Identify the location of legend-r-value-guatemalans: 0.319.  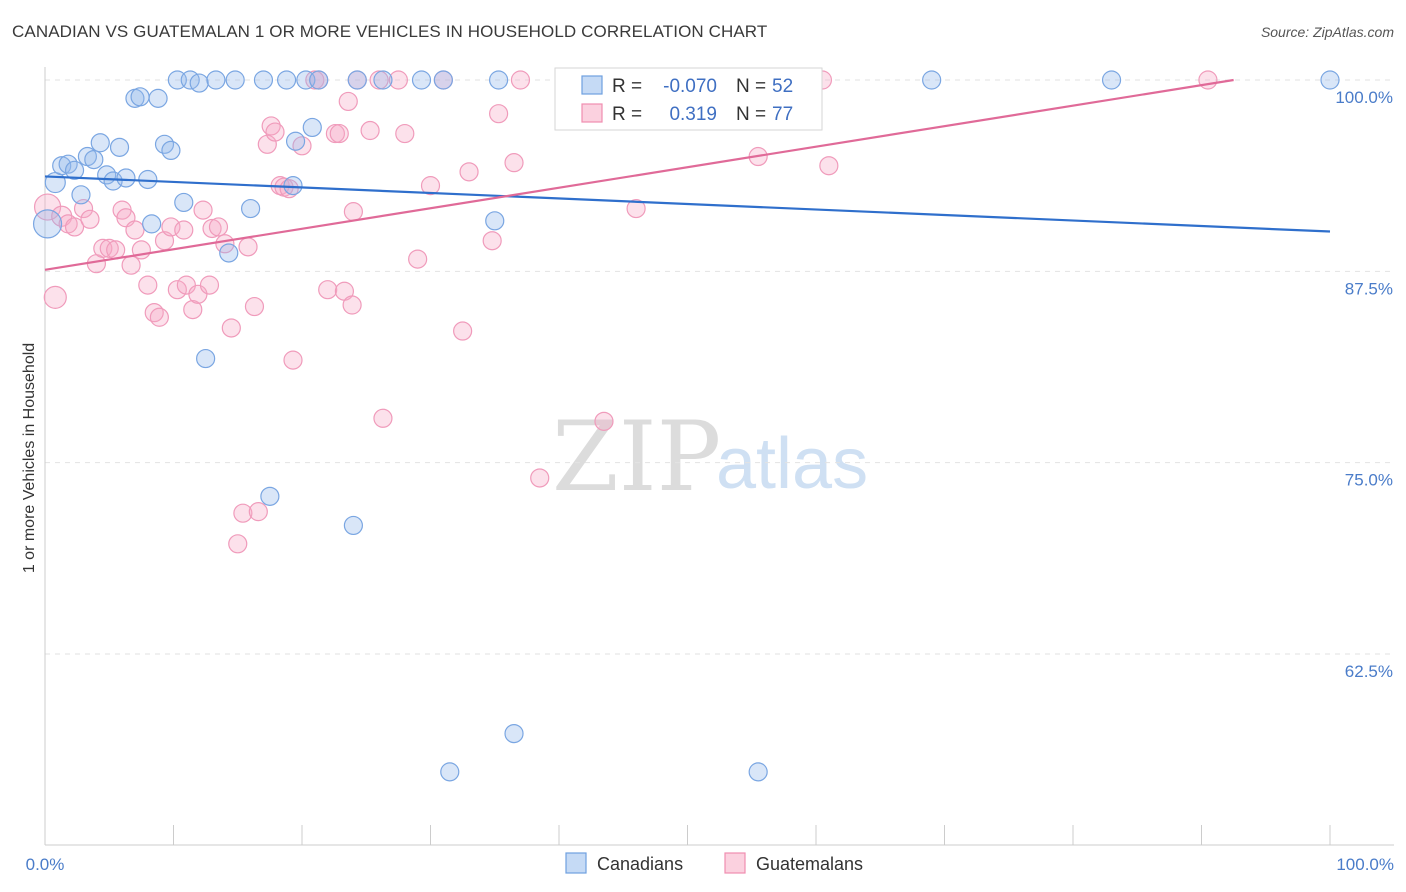
(693, 114).